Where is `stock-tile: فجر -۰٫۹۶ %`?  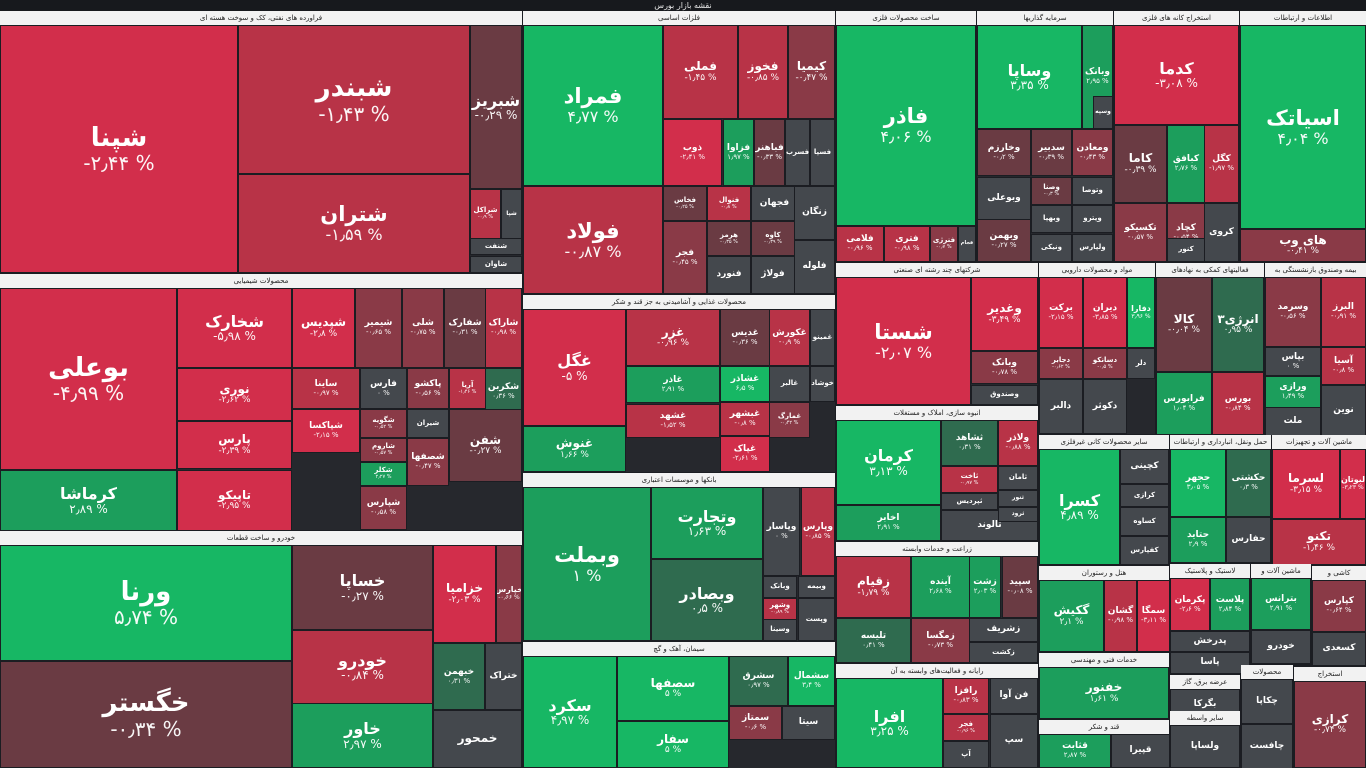 stock-tile: فجر -۰٫۹۶ % is located at coordinates (966, 727).